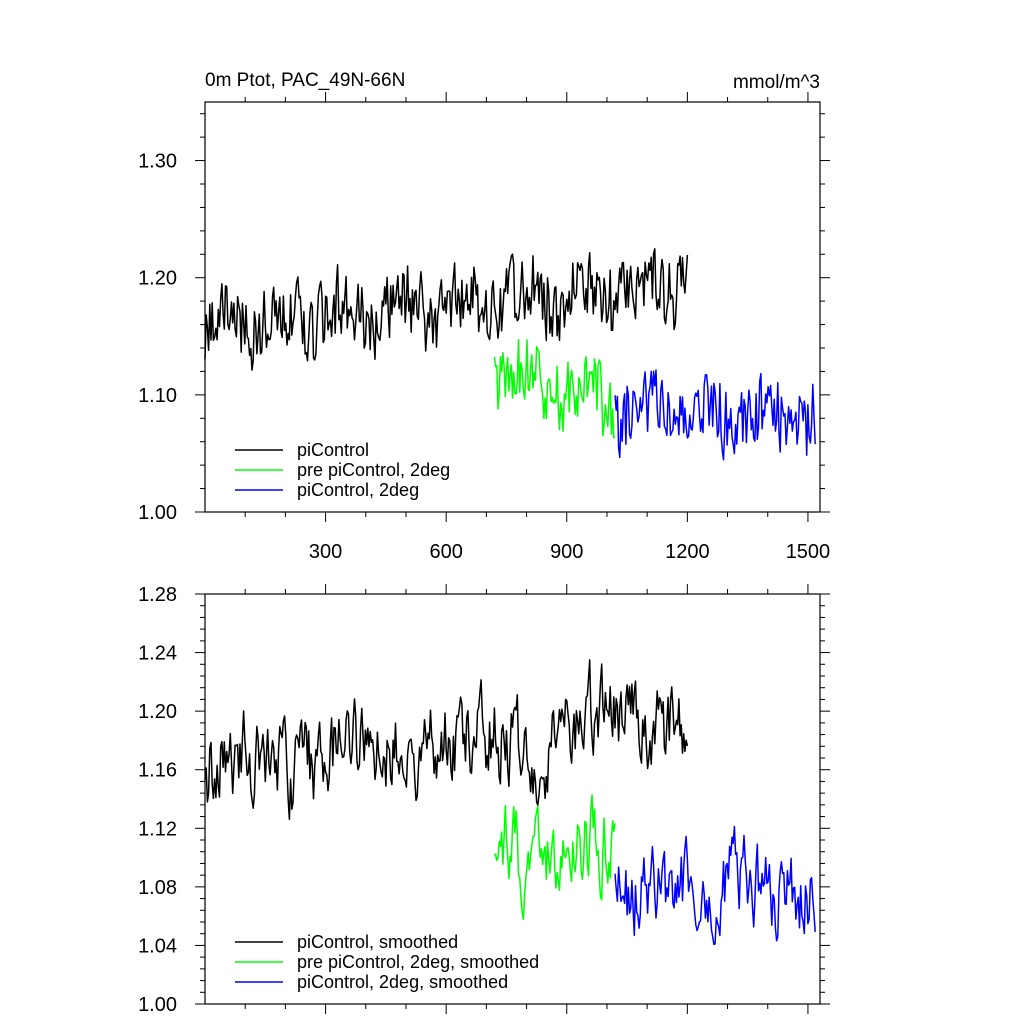  What do you see at coordinates (157, 888) in the screenshot?
I see `y-tick-label: 1.08` at bounding box center [157, 888].